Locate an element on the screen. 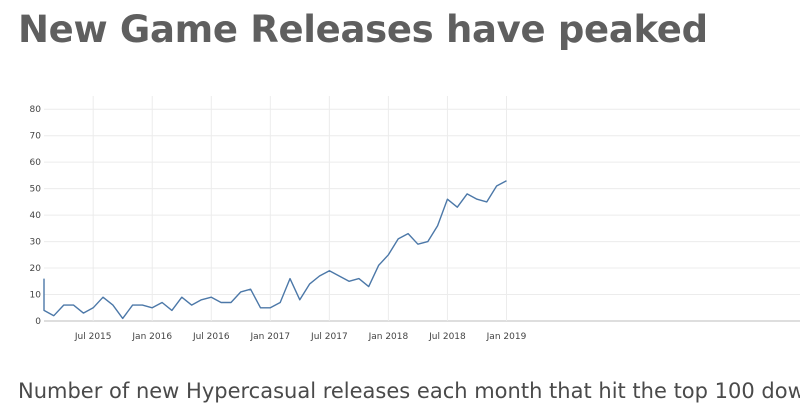 The height and width of the screenshot is (419, 800). y-tick-label: 40 is located at coordinates (36, 216).